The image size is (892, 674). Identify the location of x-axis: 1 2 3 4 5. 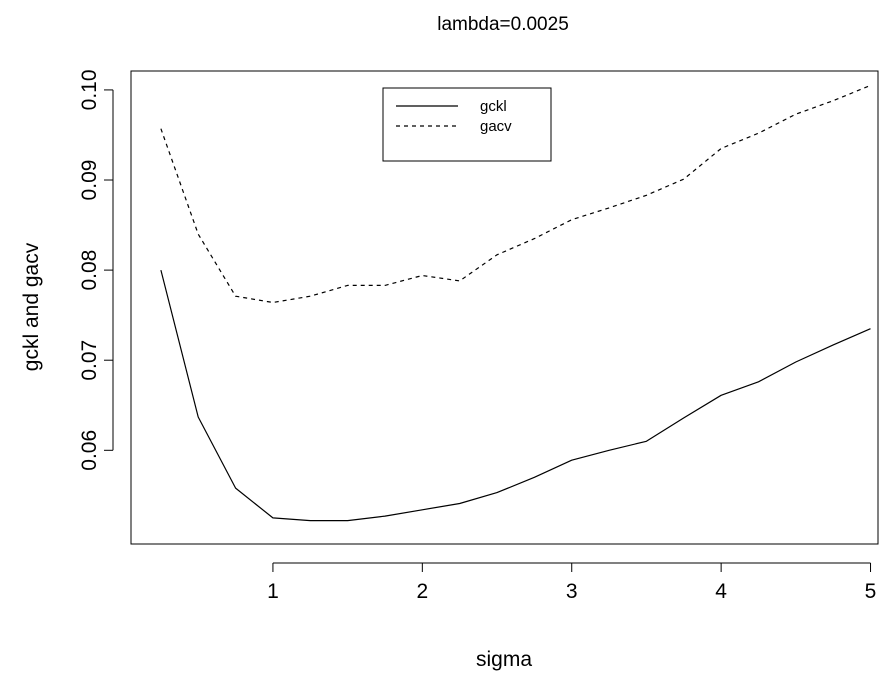
(571, 583).